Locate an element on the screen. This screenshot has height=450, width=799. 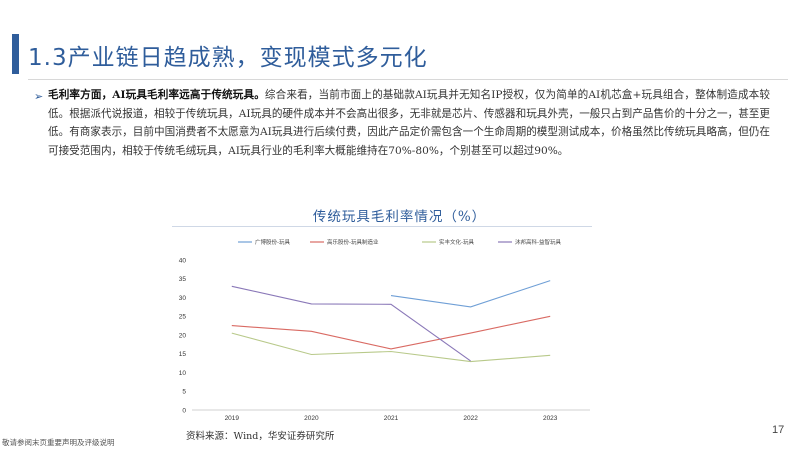
chart-title: 传统玩具毛利率情况（%） is located at coordinates (399, 217).